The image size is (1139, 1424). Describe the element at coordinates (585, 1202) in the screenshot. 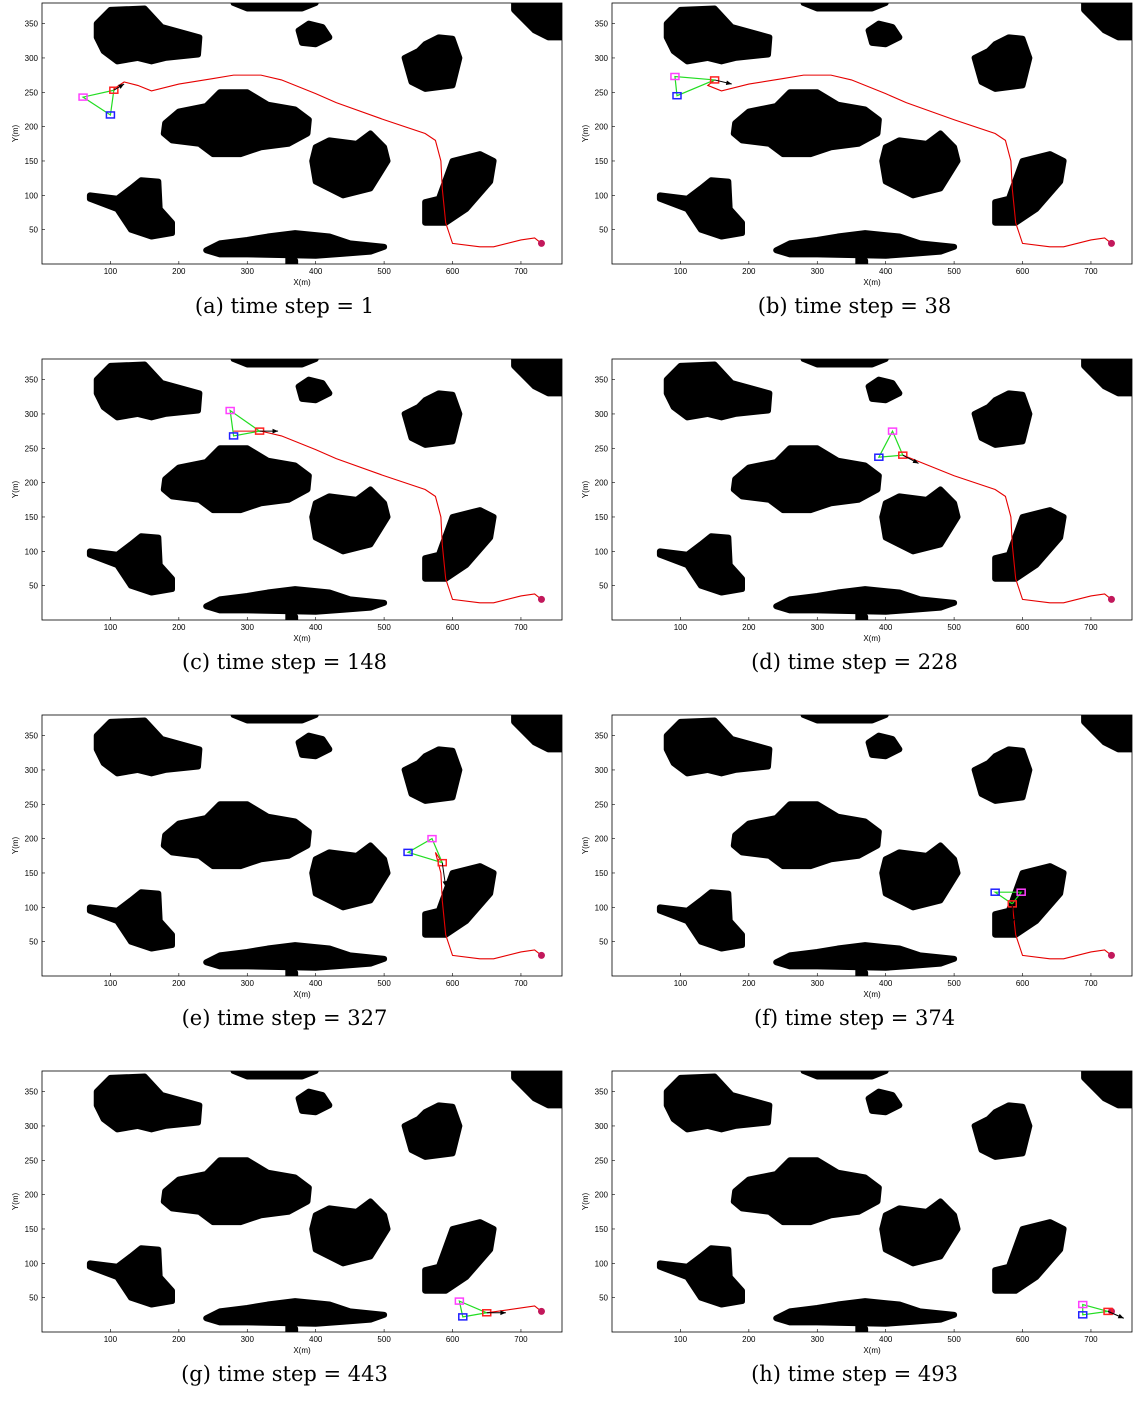

I see `y-axis-label: Y(m)` at that location.